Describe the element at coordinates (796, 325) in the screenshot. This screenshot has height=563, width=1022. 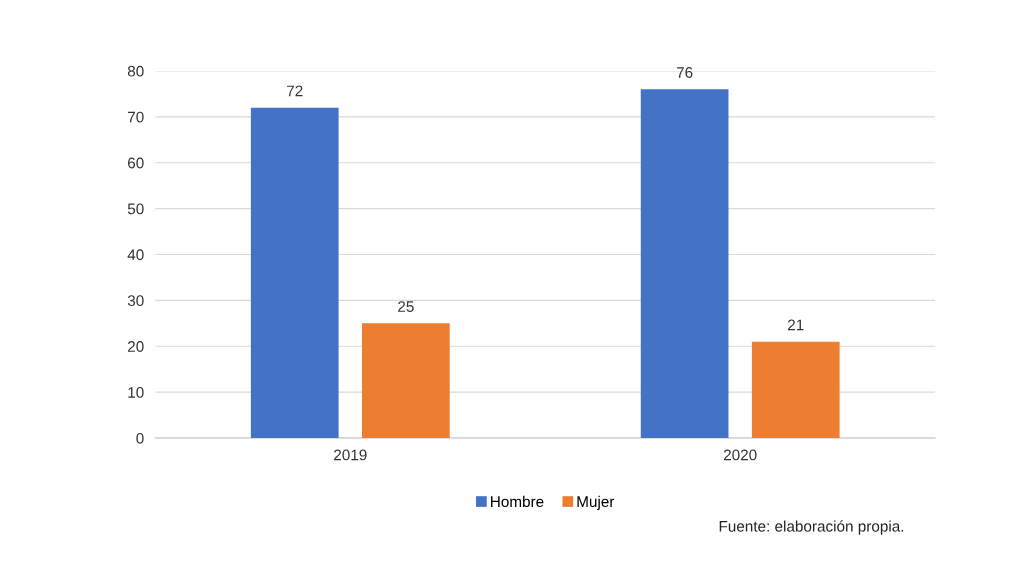
I see `data-label: 21` at that location.